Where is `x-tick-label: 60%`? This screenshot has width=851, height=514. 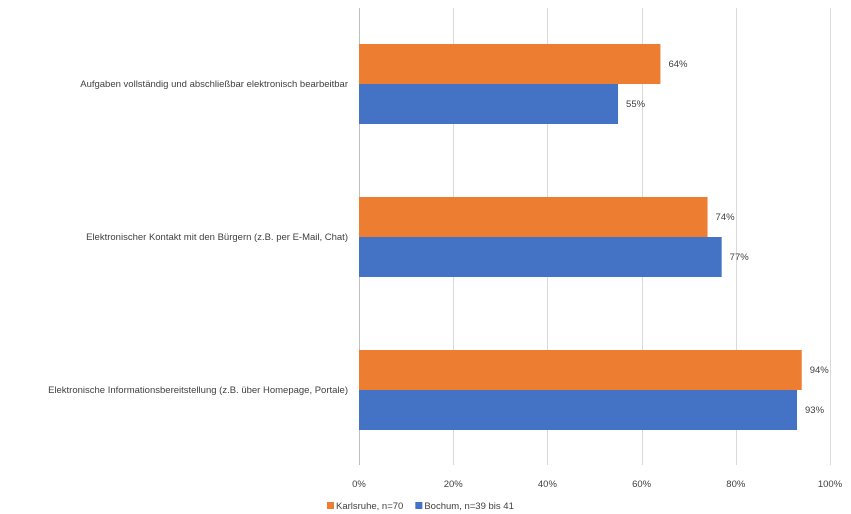
x-tick-label: 60% is located at coordinates (642, 484).